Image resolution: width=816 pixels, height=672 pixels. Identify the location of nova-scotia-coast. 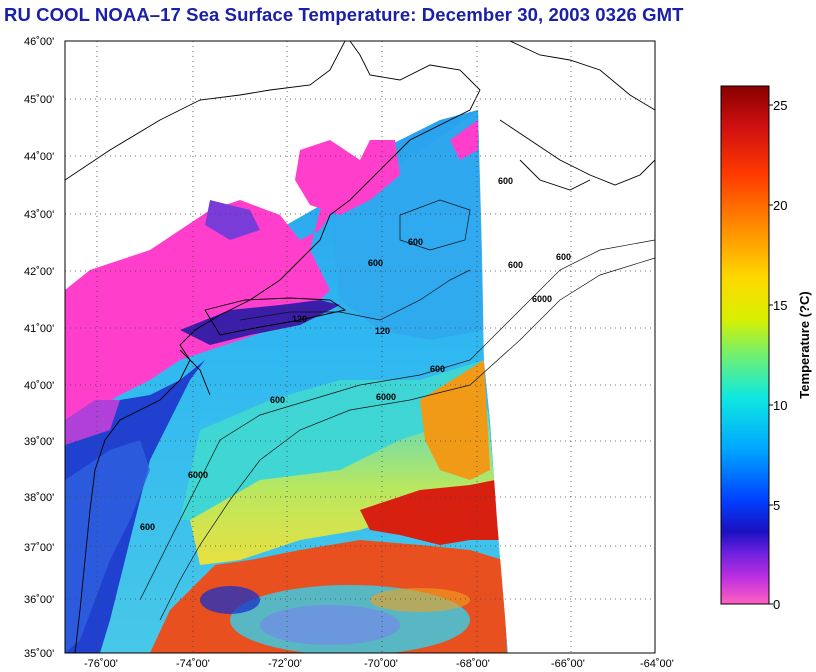
(577, 152).